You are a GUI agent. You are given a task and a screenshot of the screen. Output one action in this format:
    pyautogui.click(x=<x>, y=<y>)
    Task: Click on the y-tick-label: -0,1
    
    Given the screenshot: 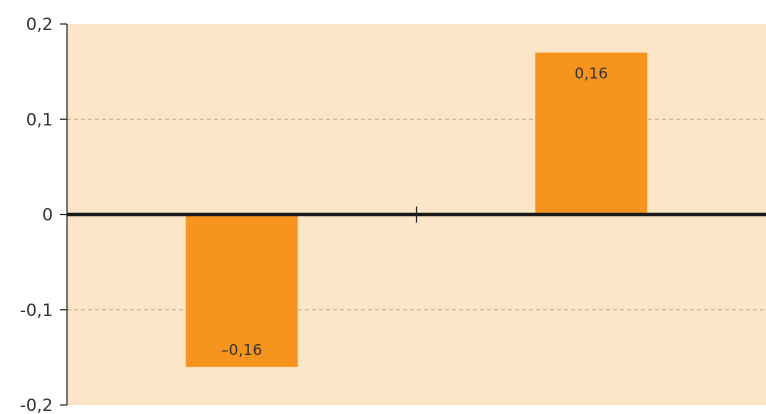 What is the action you would take?
    pyautogui.click(x=36, y=311)
    